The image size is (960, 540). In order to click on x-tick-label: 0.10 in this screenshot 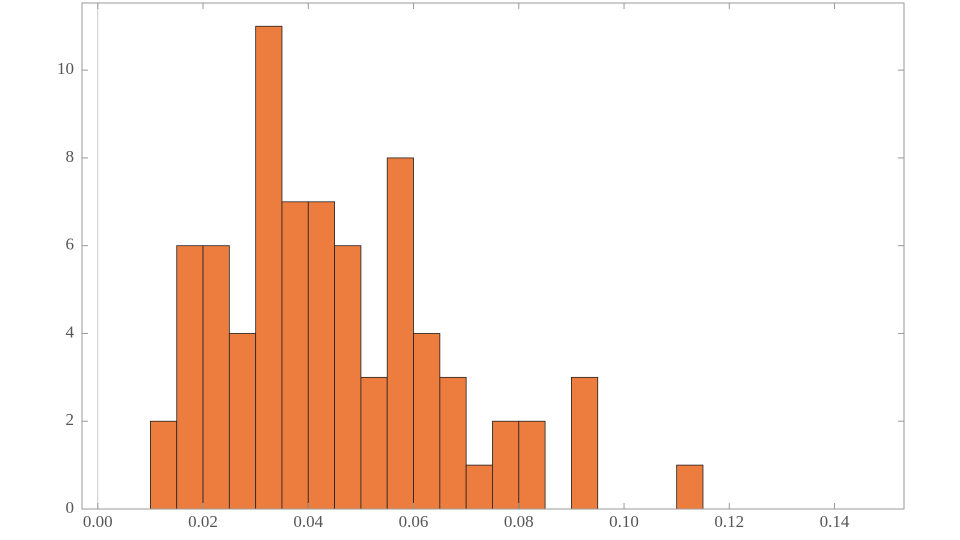, I will do `click(624, 521)`.